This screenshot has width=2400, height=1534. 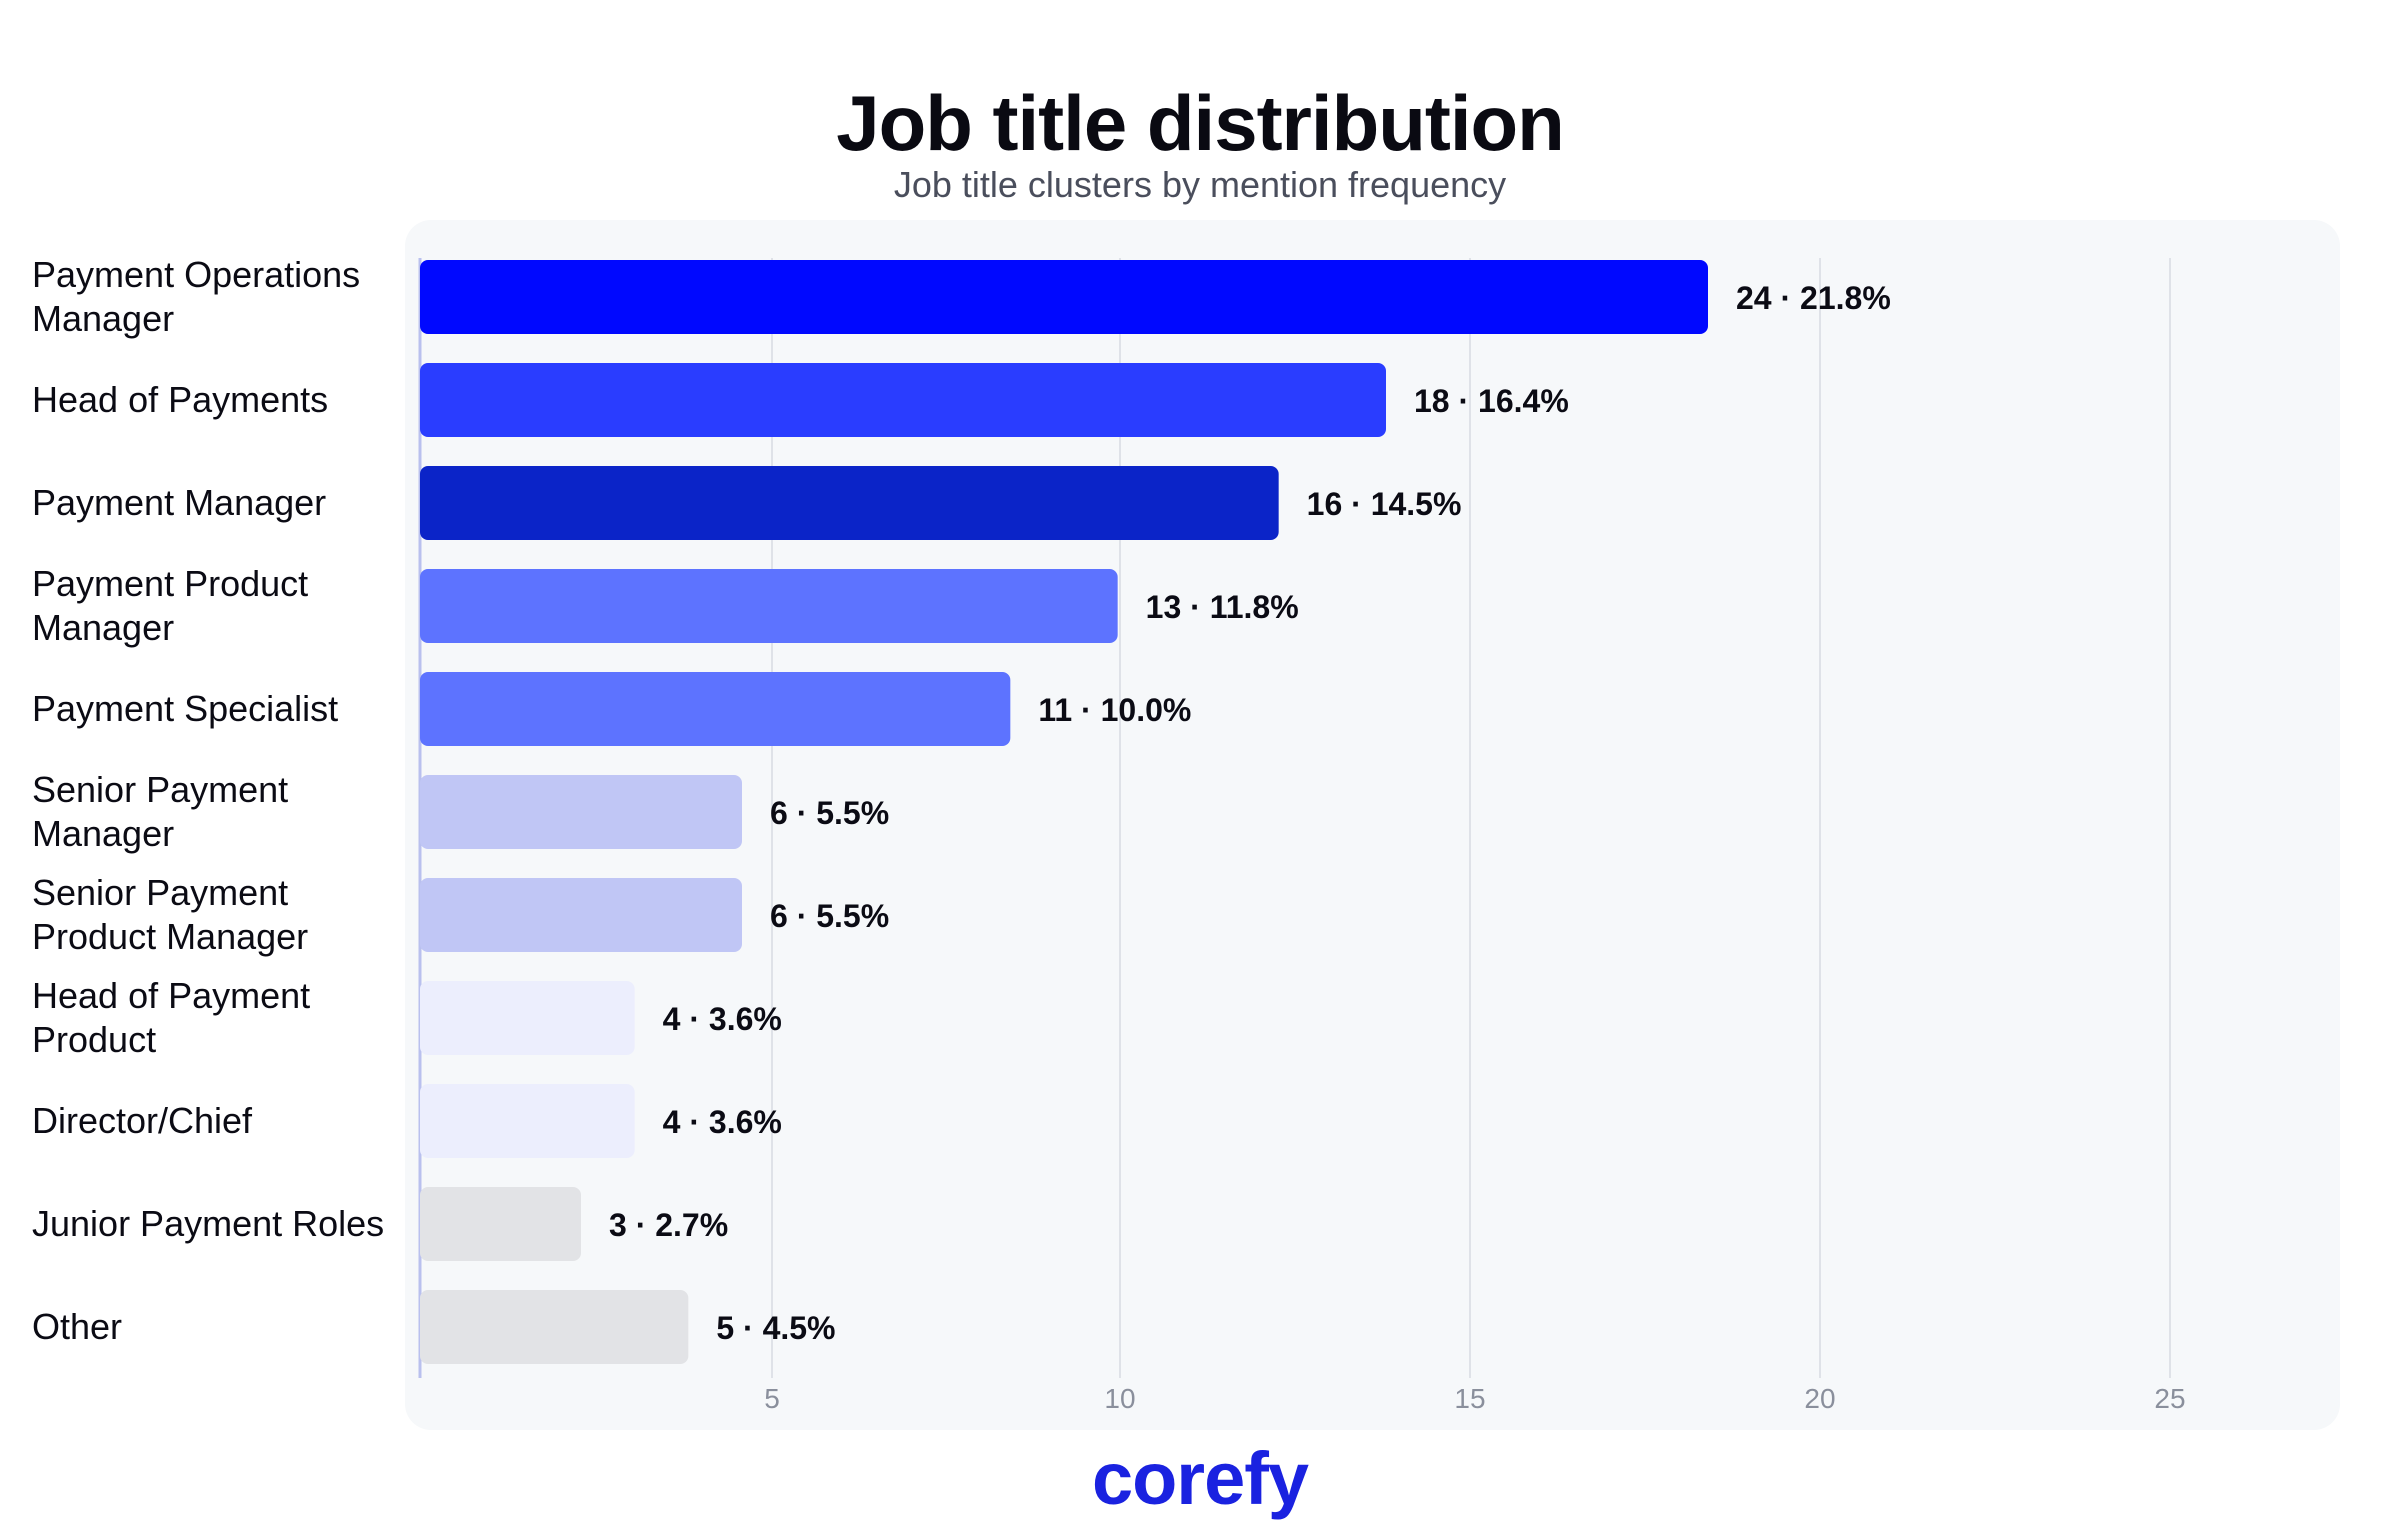 What do you see at coordinates (1469, 1398) in the screenshot?
I see `x-tick-label: 15` at bounding box center [1469, 1398].